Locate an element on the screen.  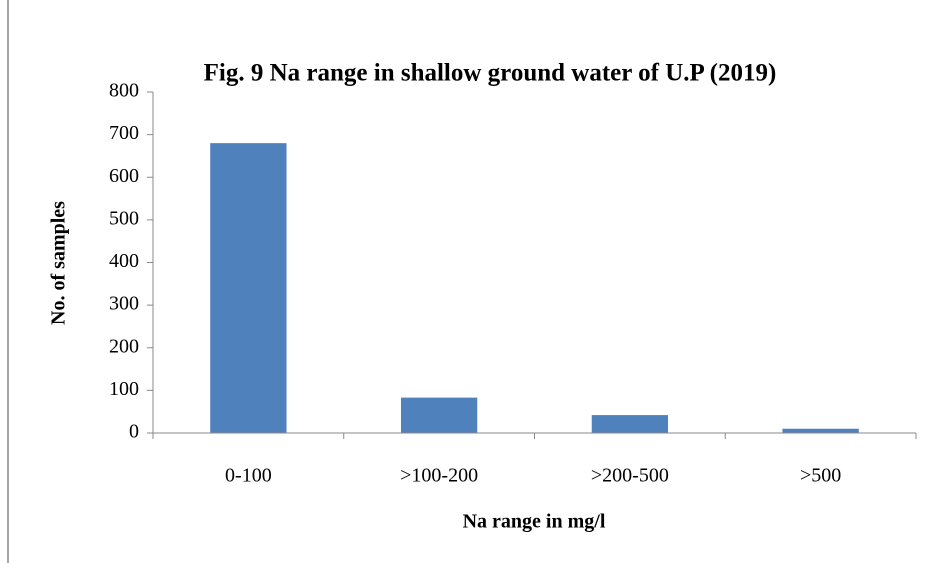
y-tick-label: 0 is located at coordinates (134, 432).